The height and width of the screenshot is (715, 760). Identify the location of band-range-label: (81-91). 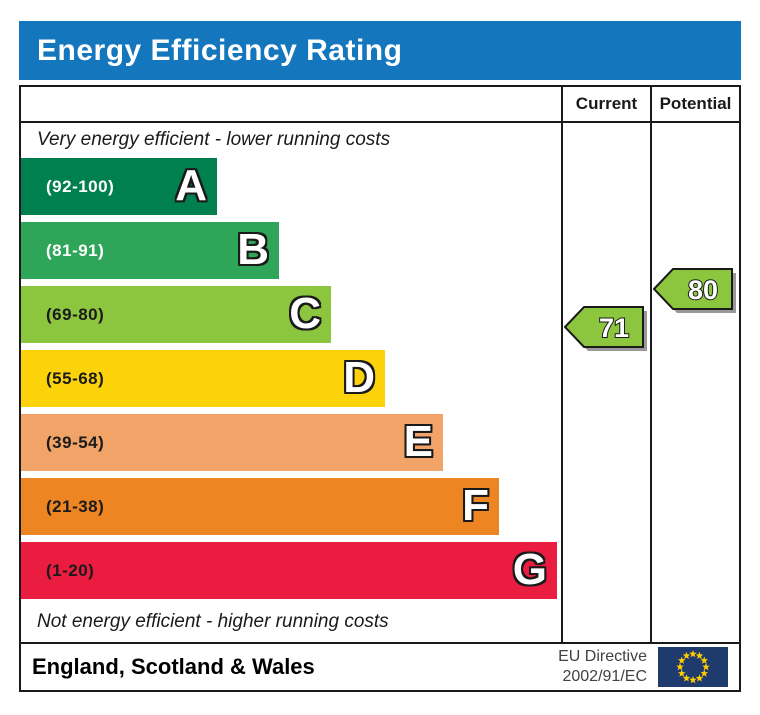
(75, 250).